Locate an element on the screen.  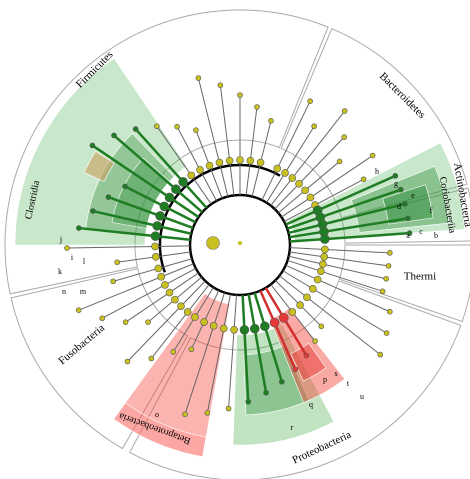
clade-label: k is located at coordinates (60, 271).